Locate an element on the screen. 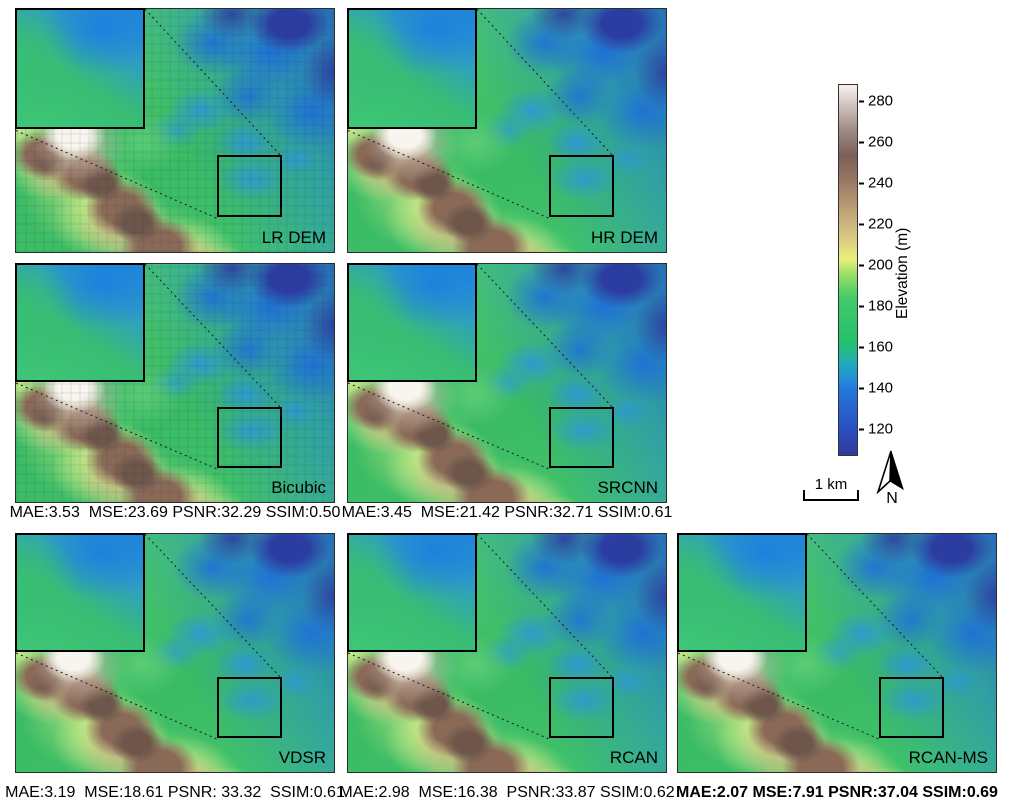  panel-rcan-ms: RCAN-MS is located at coordinates (837, 653).